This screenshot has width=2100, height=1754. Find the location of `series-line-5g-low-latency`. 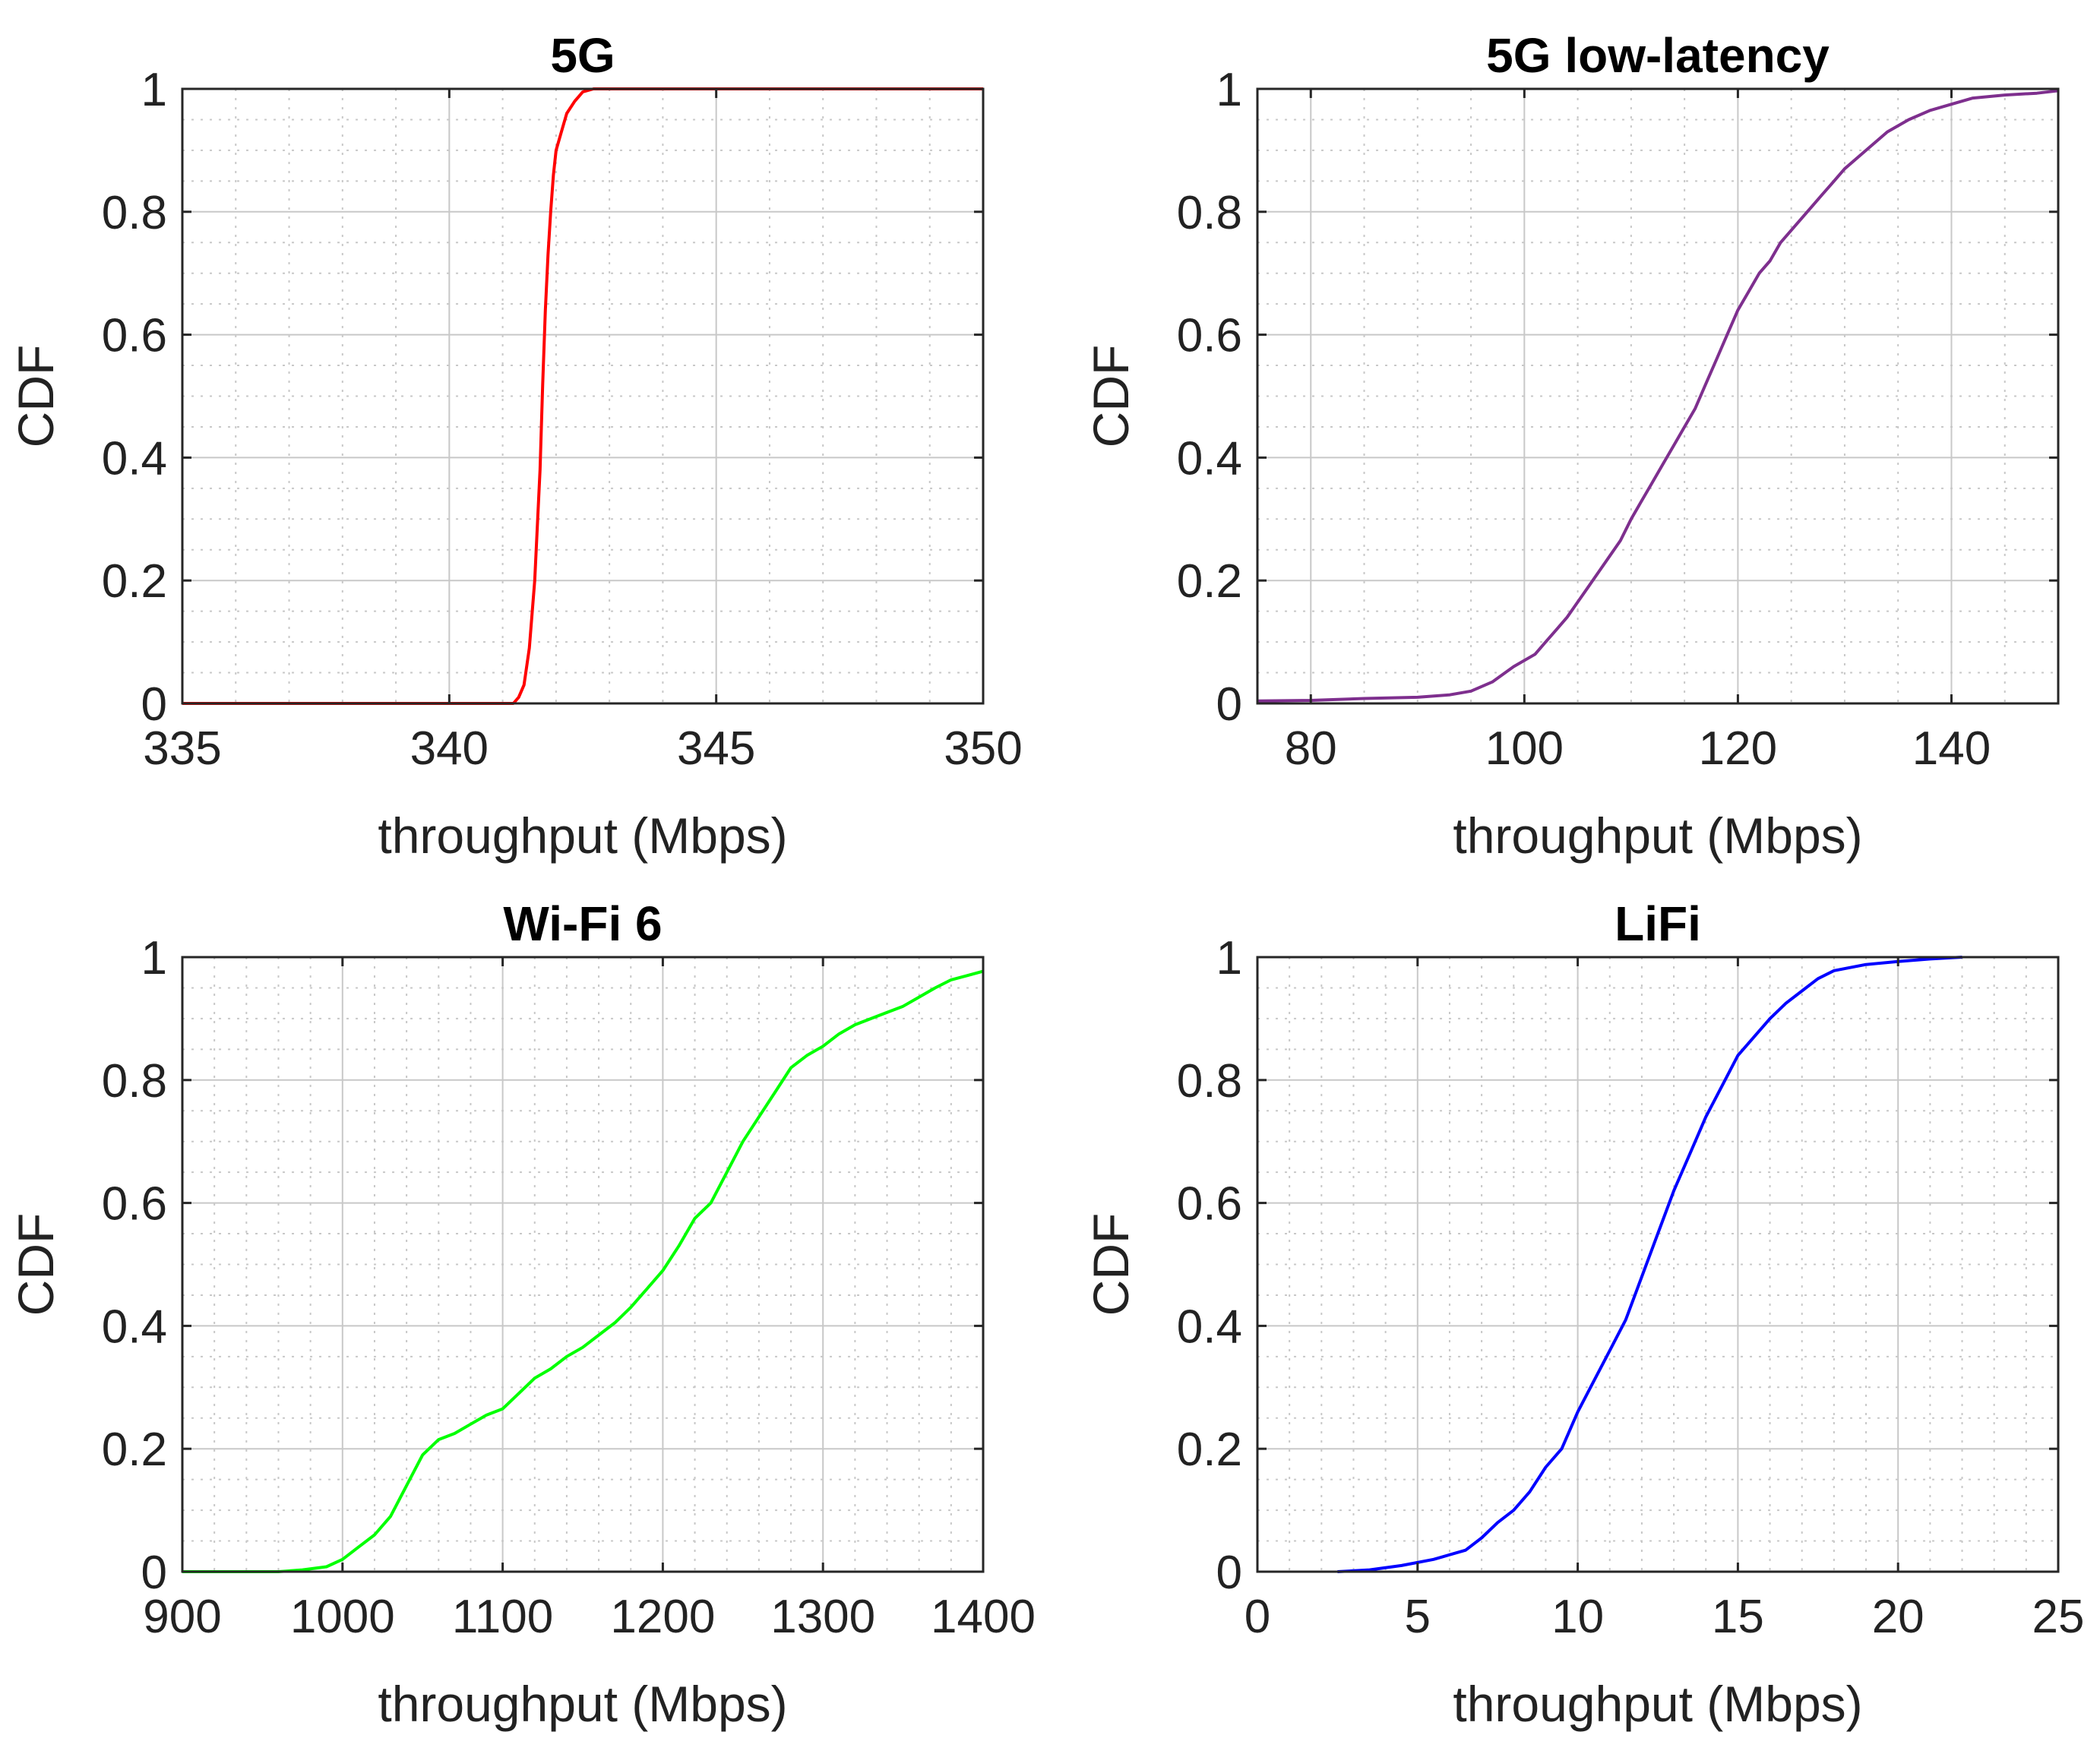

series-line-5g-low-latency is located at coordinates (1658, 396).